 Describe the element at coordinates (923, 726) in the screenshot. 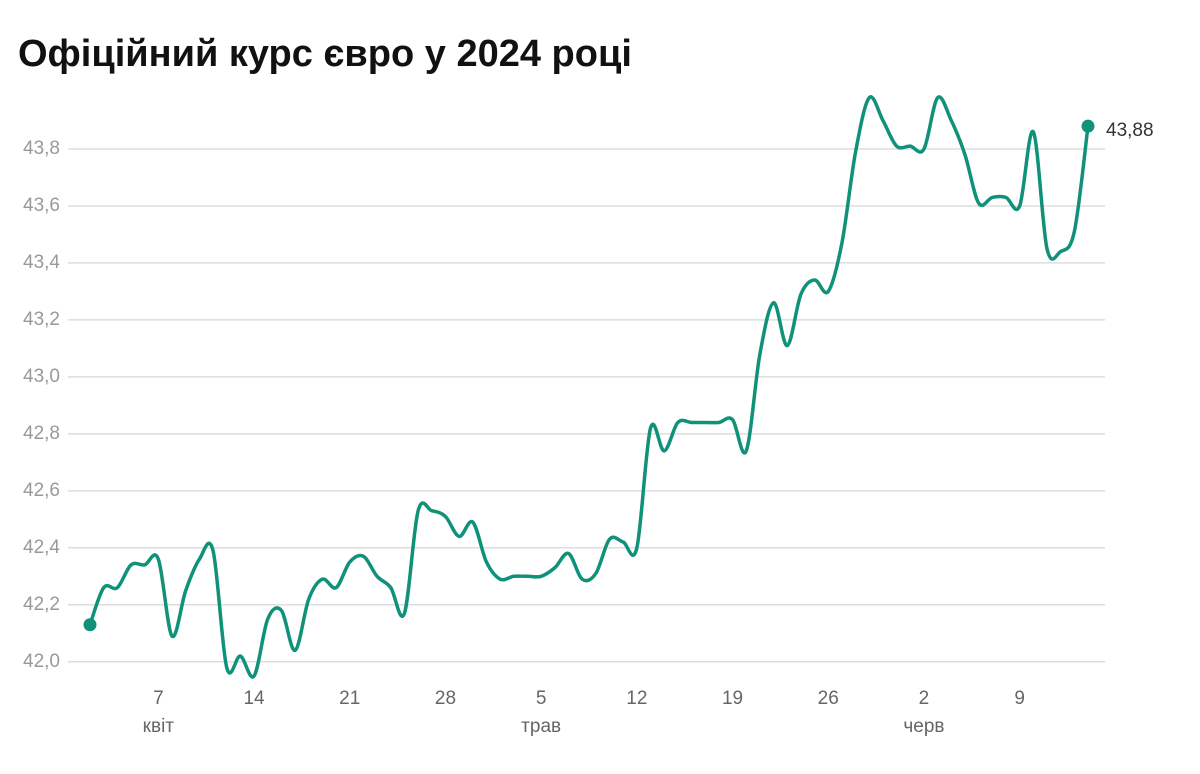

I see `month-label: черв` at that location.